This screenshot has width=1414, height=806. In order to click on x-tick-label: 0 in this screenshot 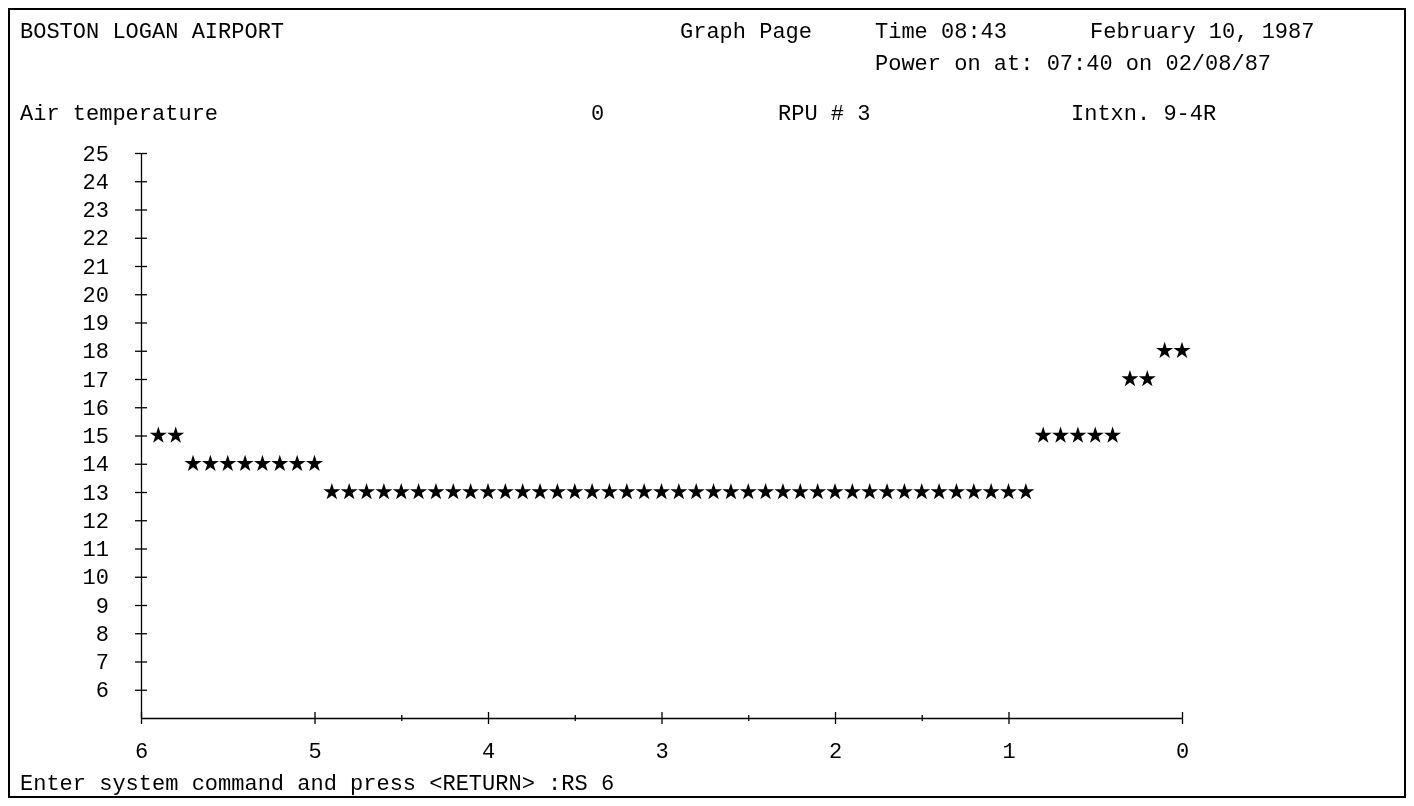, I will do `click(1182, 752)`.